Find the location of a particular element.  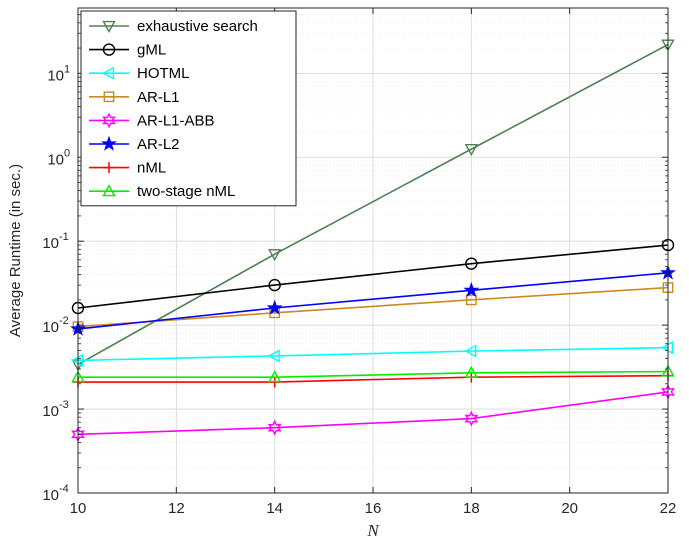

legend-label: AR-L1-ABB is located at coordinates (176, 120).